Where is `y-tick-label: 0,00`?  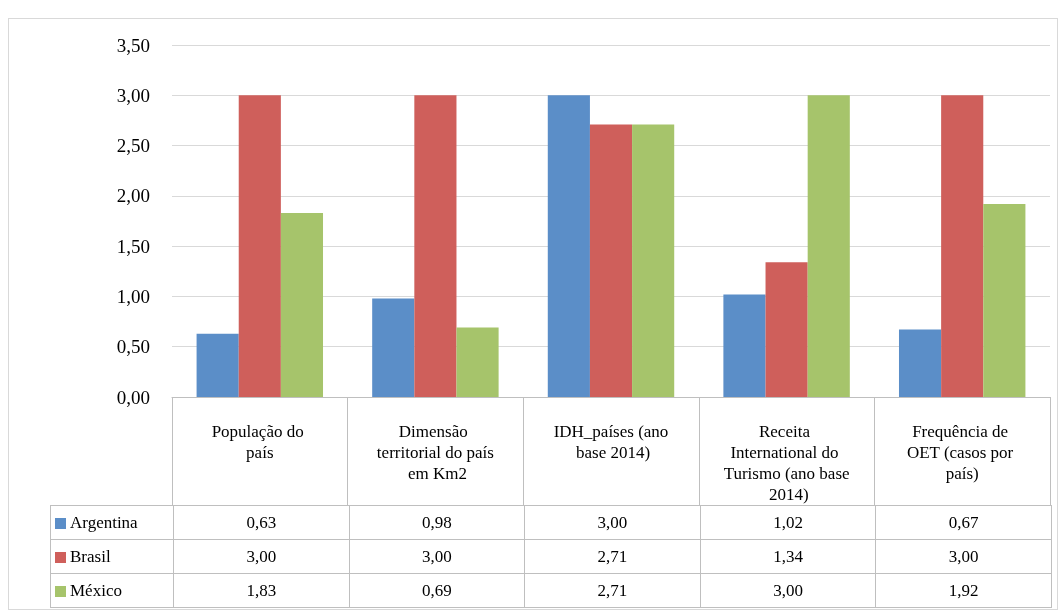
y-tick-label: 0,00 is located at coordinates (133, 397).